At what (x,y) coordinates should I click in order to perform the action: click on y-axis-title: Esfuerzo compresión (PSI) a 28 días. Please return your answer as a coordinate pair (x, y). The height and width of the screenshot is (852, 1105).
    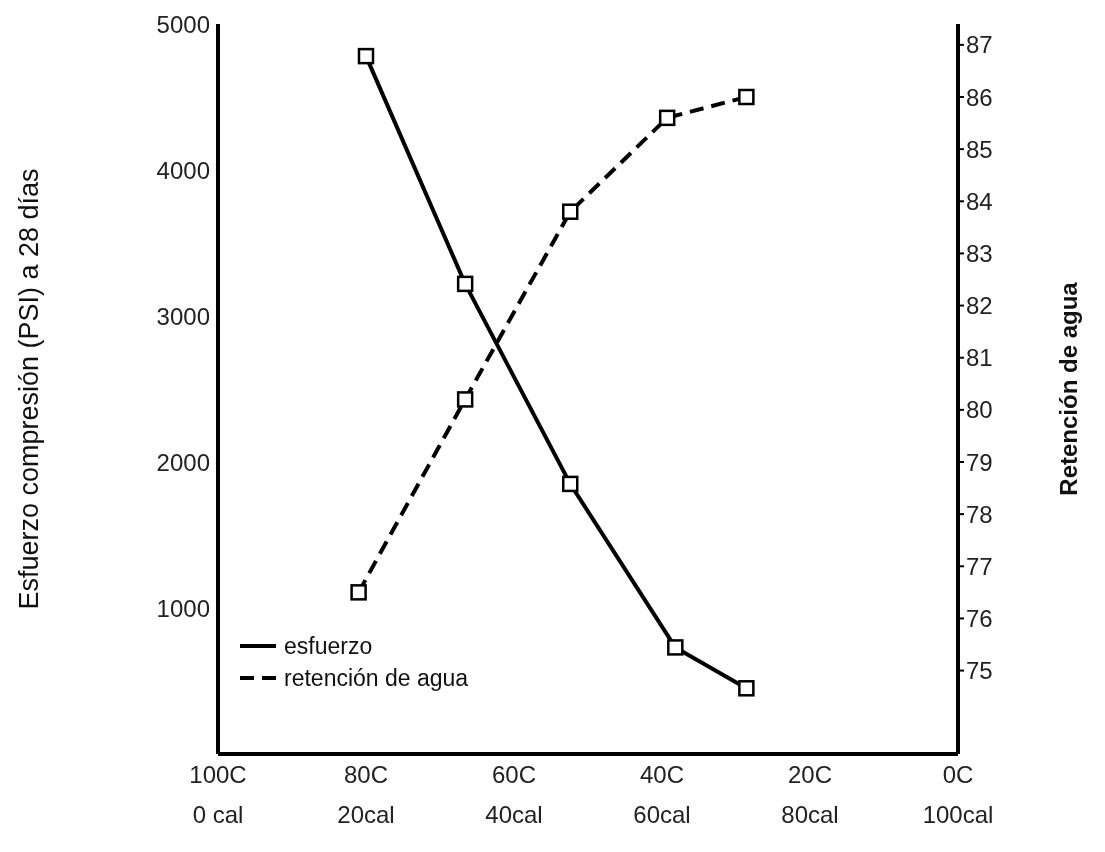
    Looking at the image, I should click on (28, 389).